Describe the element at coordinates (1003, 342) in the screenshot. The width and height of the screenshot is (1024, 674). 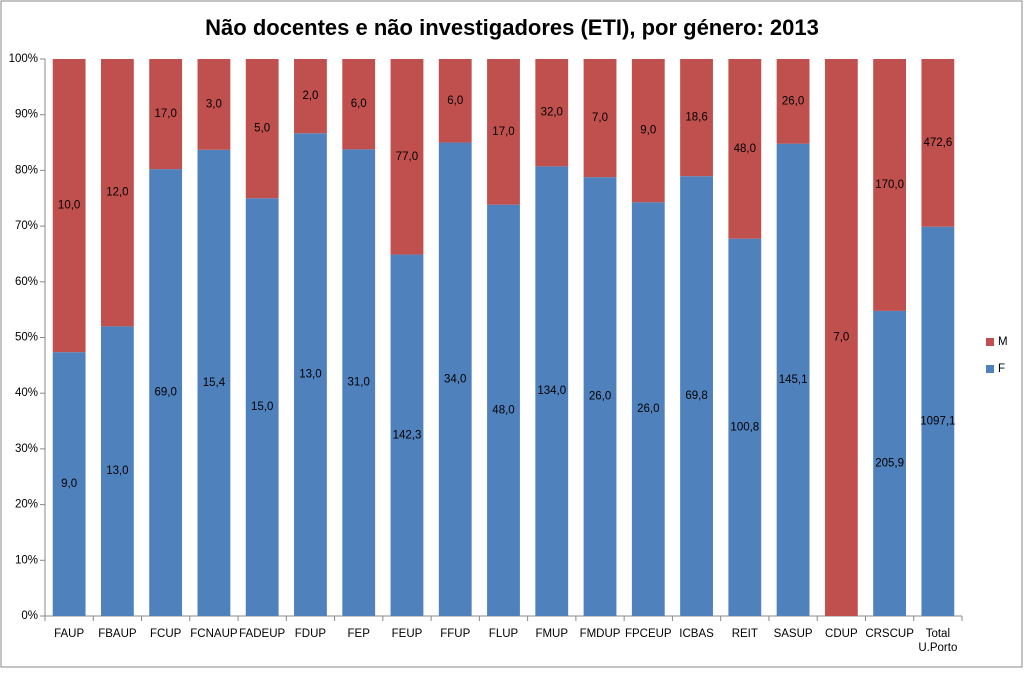
I see `legend-label: M` at that location.